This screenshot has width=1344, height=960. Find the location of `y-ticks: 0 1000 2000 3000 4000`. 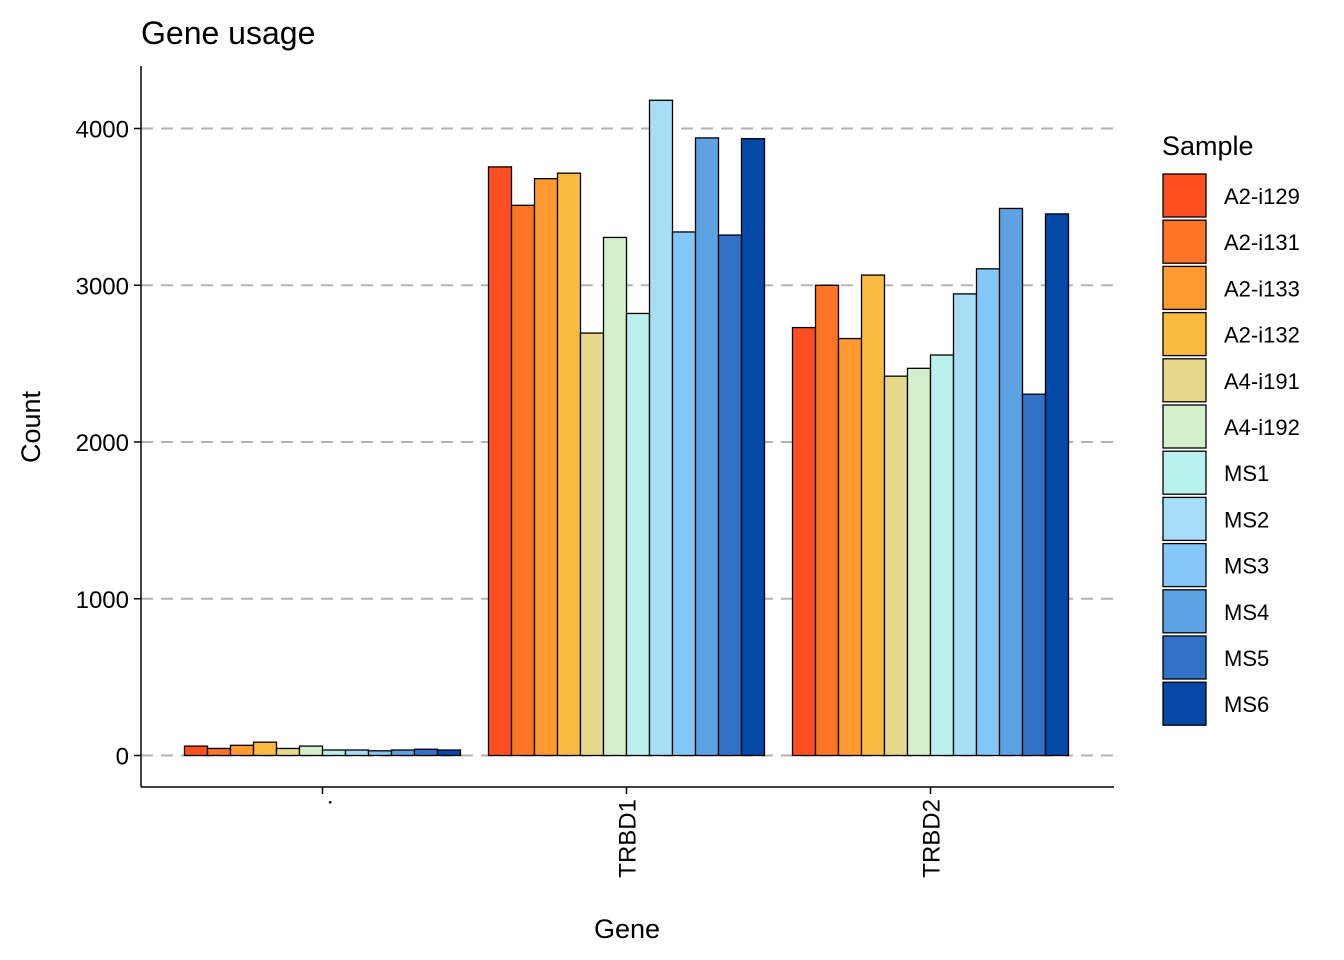

y-ticks: 0 1000 2000 3000 4000 is located at coordinates (108, 444).